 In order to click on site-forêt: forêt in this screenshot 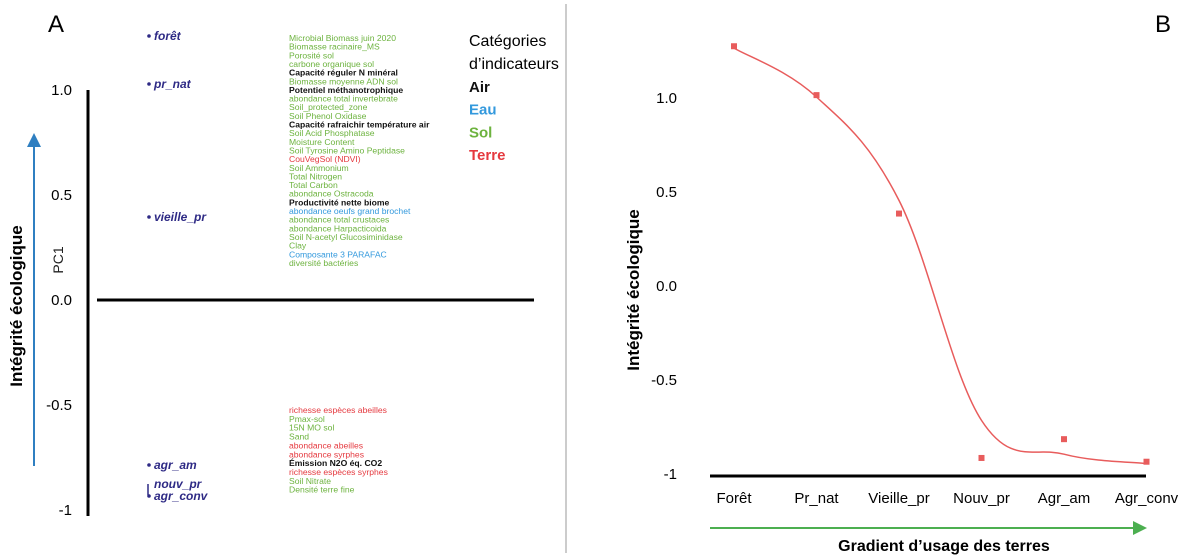, I will do `click(164, 36)`.